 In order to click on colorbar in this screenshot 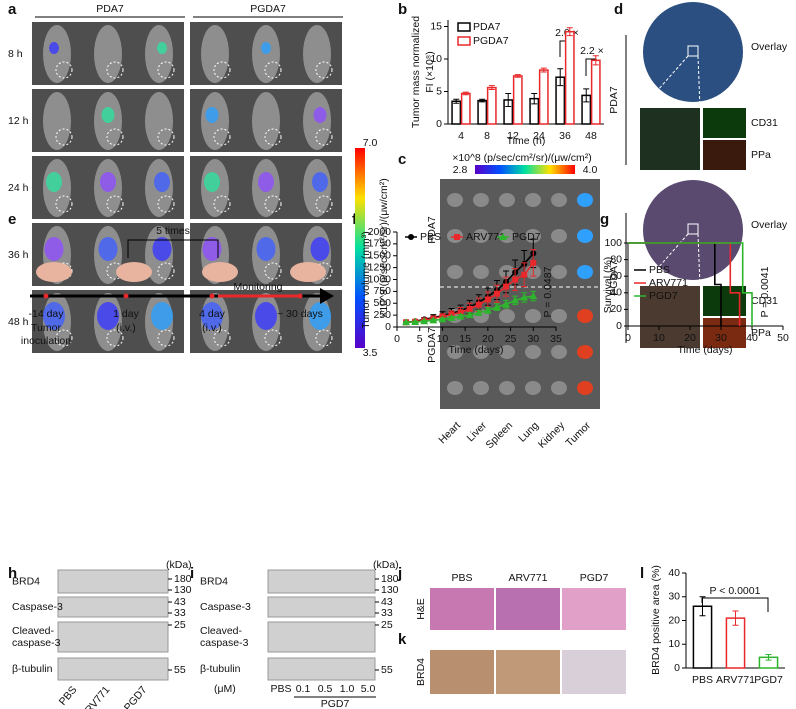, I will do `click(360, 248)`.